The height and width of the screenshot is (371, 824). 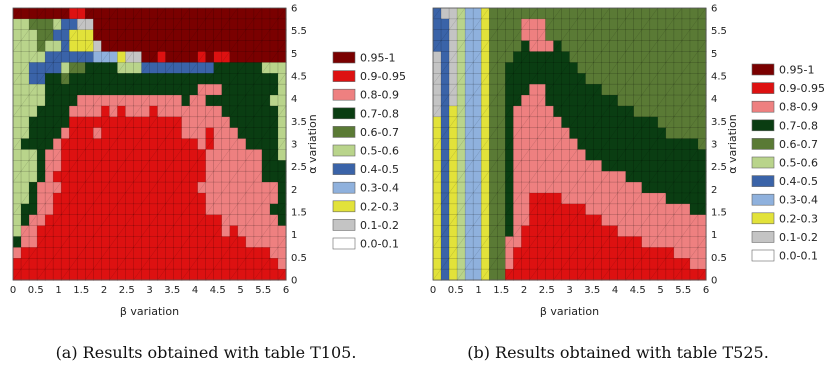 I want to click on x-tick-label: 0, so click(x=13, y=290).